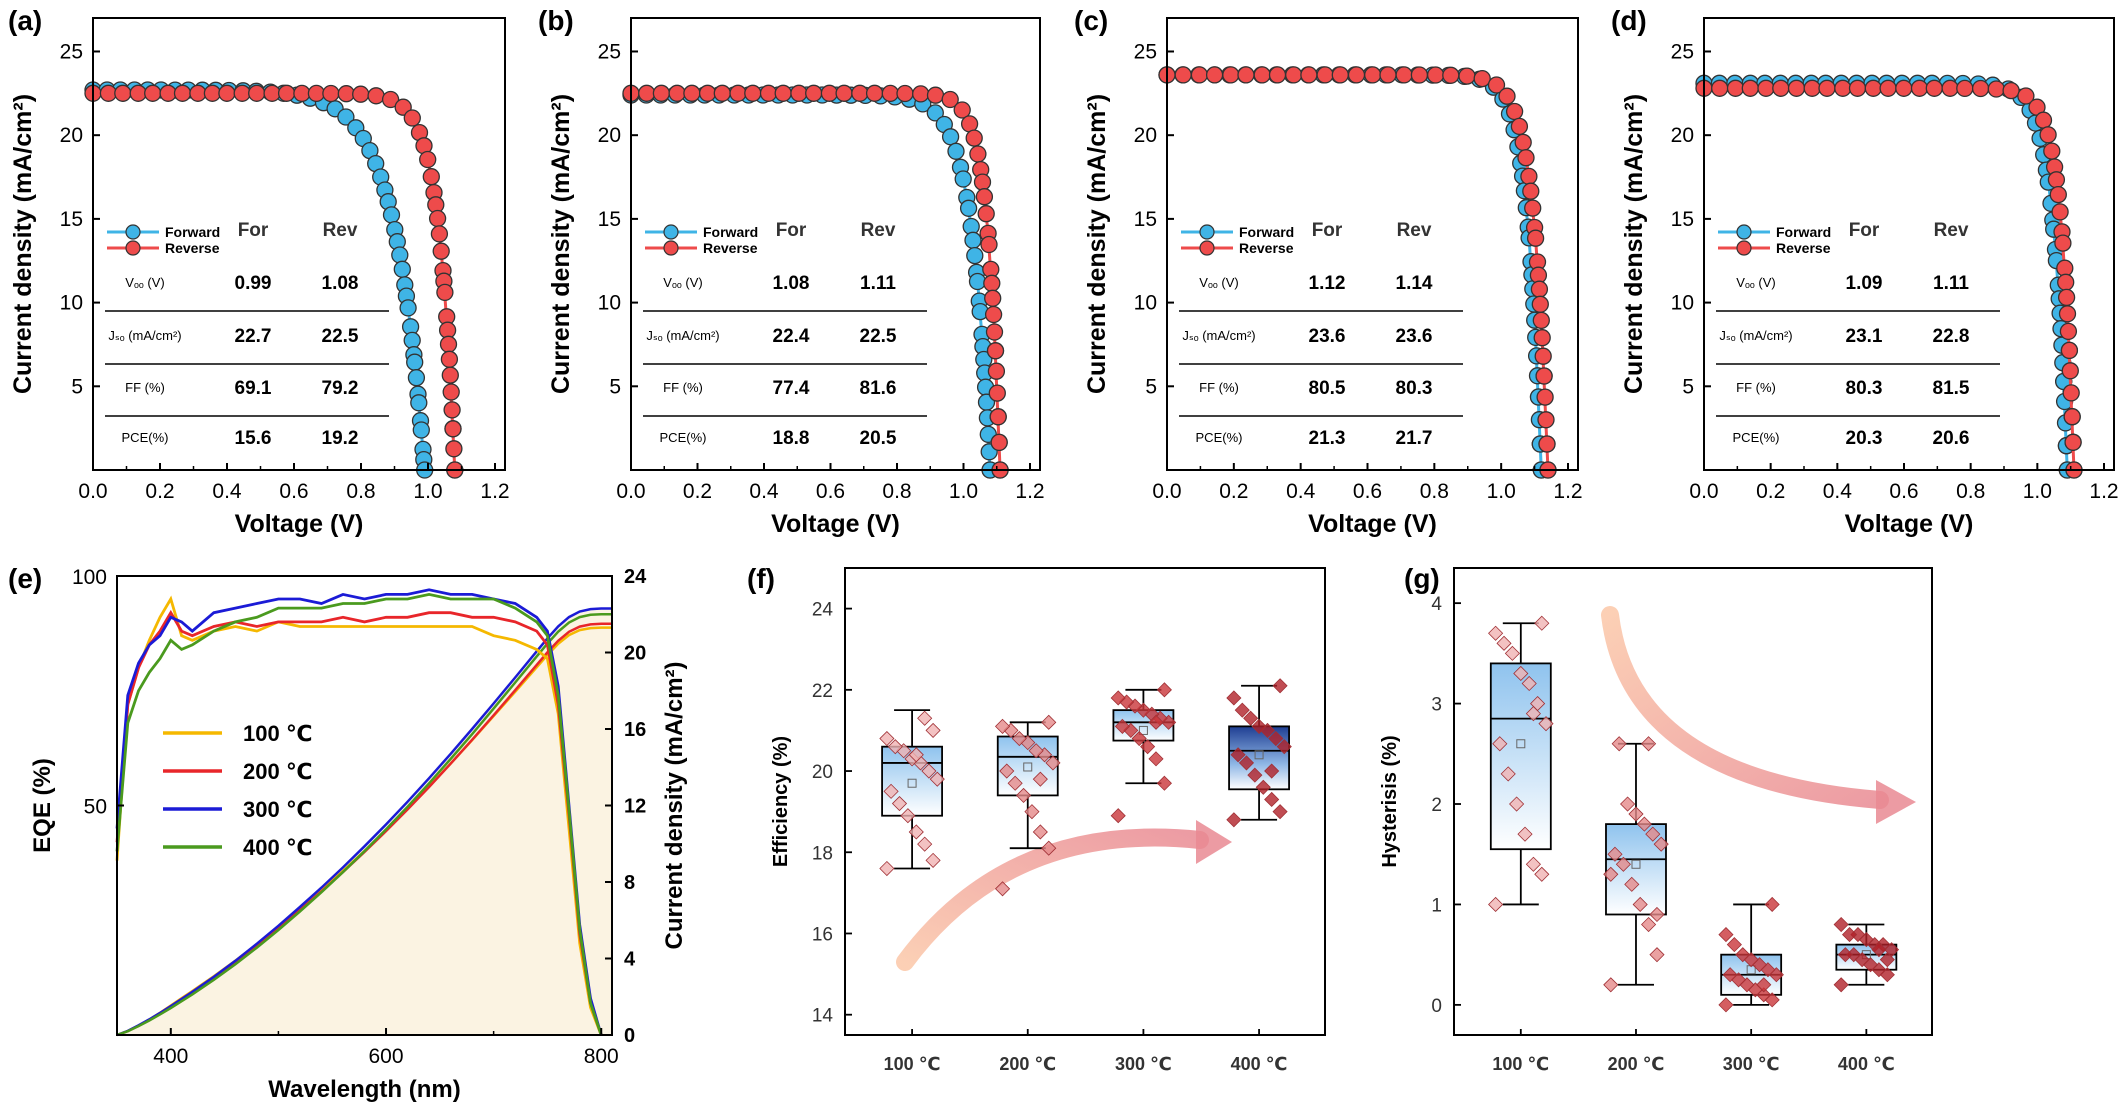  I want to click on y-tick-label: 100, so click(89, 577).